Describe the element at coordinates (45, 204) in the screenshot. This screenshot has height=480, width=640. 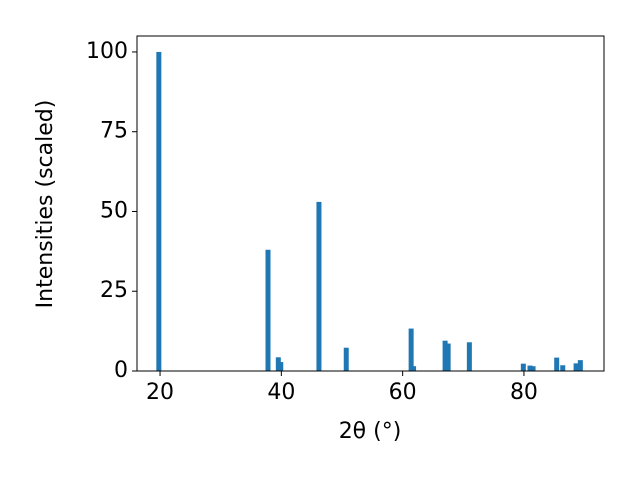
I see `y-axis-label: Intensities (scaled)` at that location.